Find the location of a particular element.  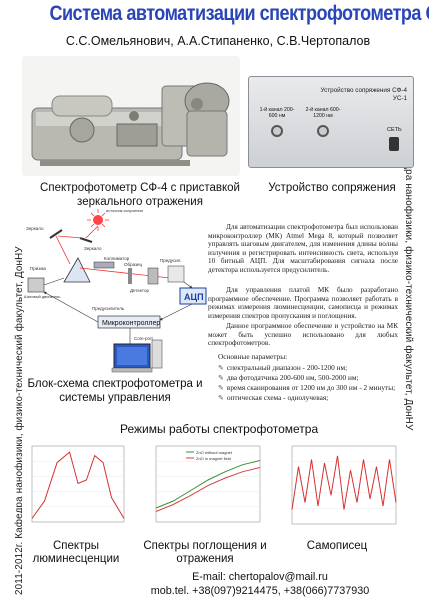

adc-block is located at coordinates (193, 296).